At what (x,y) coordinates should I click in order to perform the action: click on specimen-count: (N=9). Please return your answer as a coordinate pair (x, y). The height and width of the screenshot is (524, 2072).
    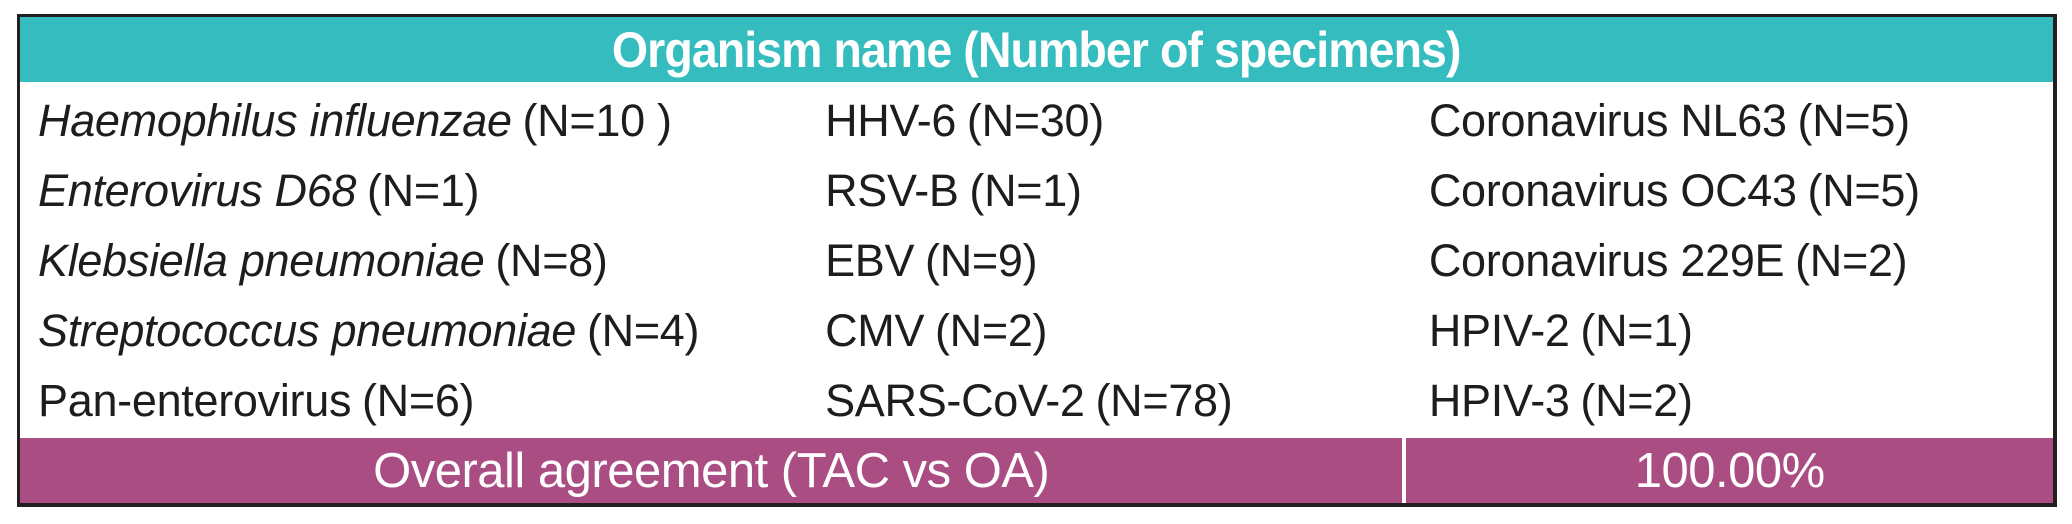
    Looking at the image, I should click on (981, 260).